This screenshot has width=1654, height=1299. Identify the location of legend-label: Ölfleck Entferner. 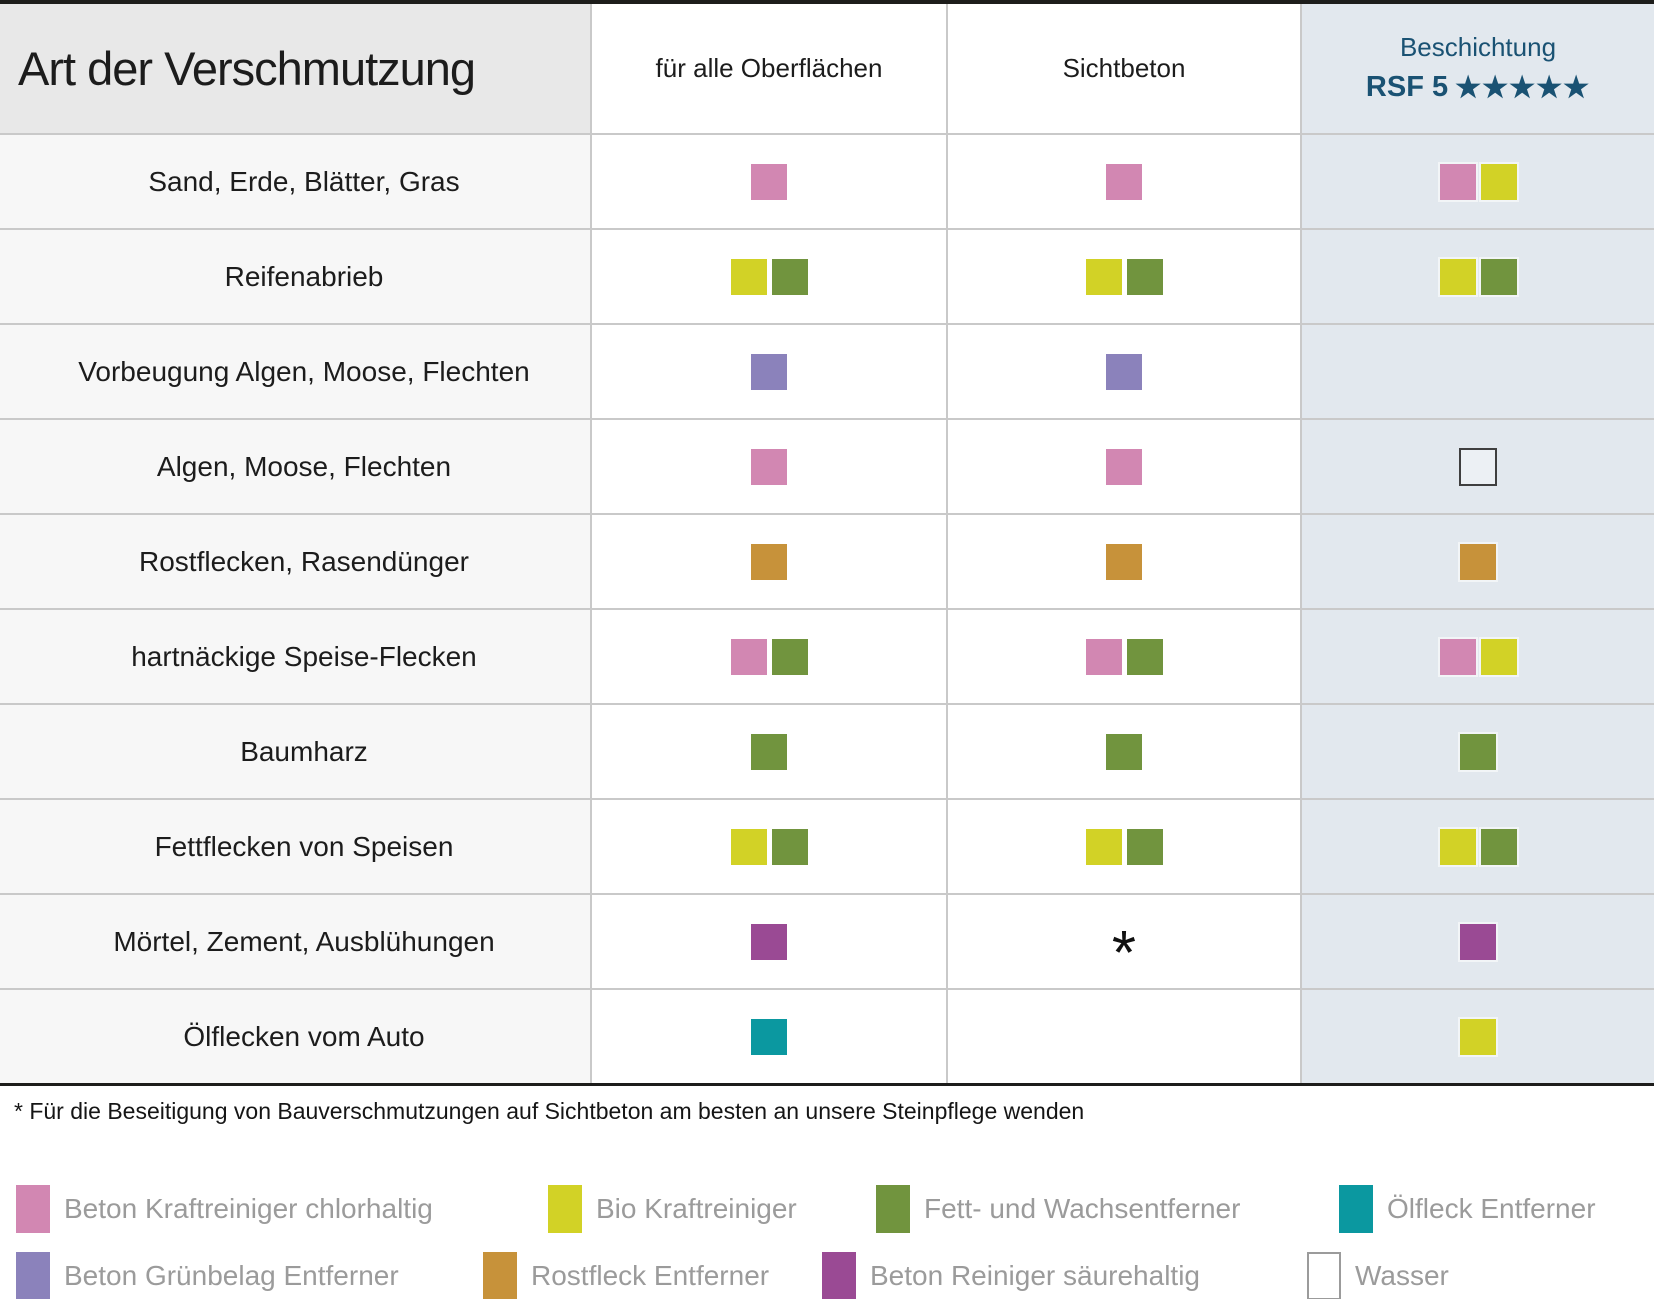
(1491, 1208).